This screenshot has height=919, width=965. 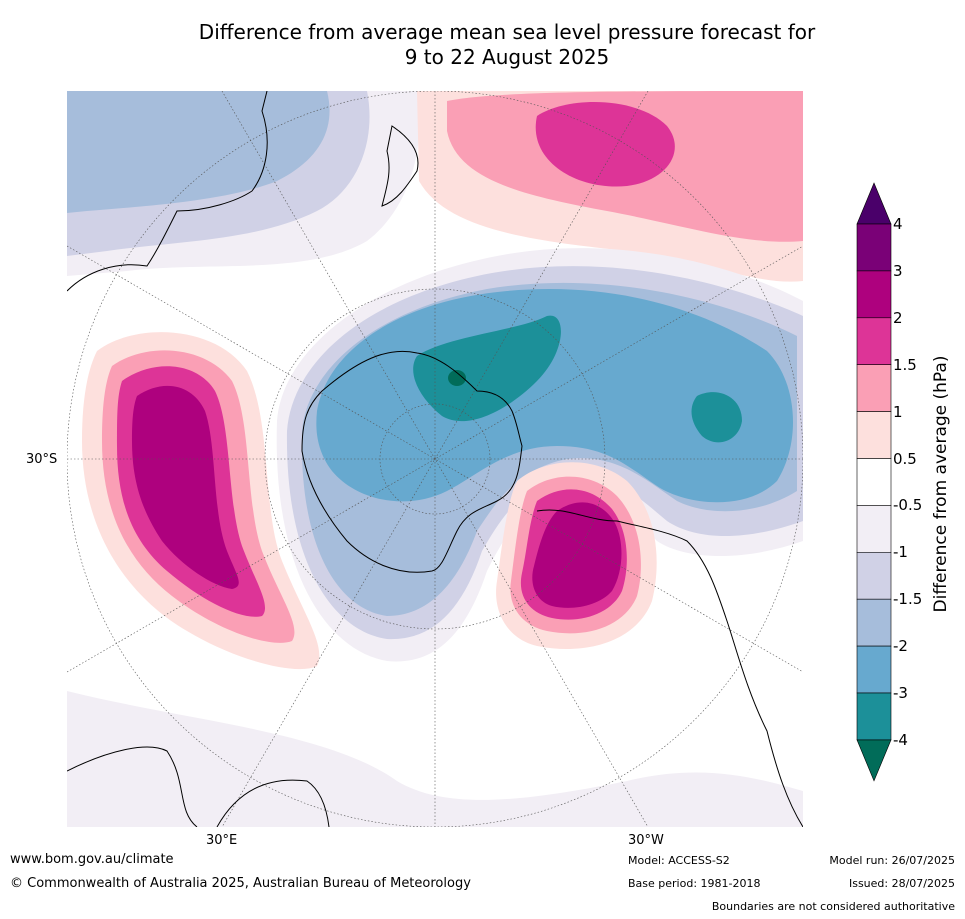 What do you see at coordinates (507, 57) in the screenshot?
I see `title-line-2: 9 to 22 August 2025` at bounding box center [507, 57].